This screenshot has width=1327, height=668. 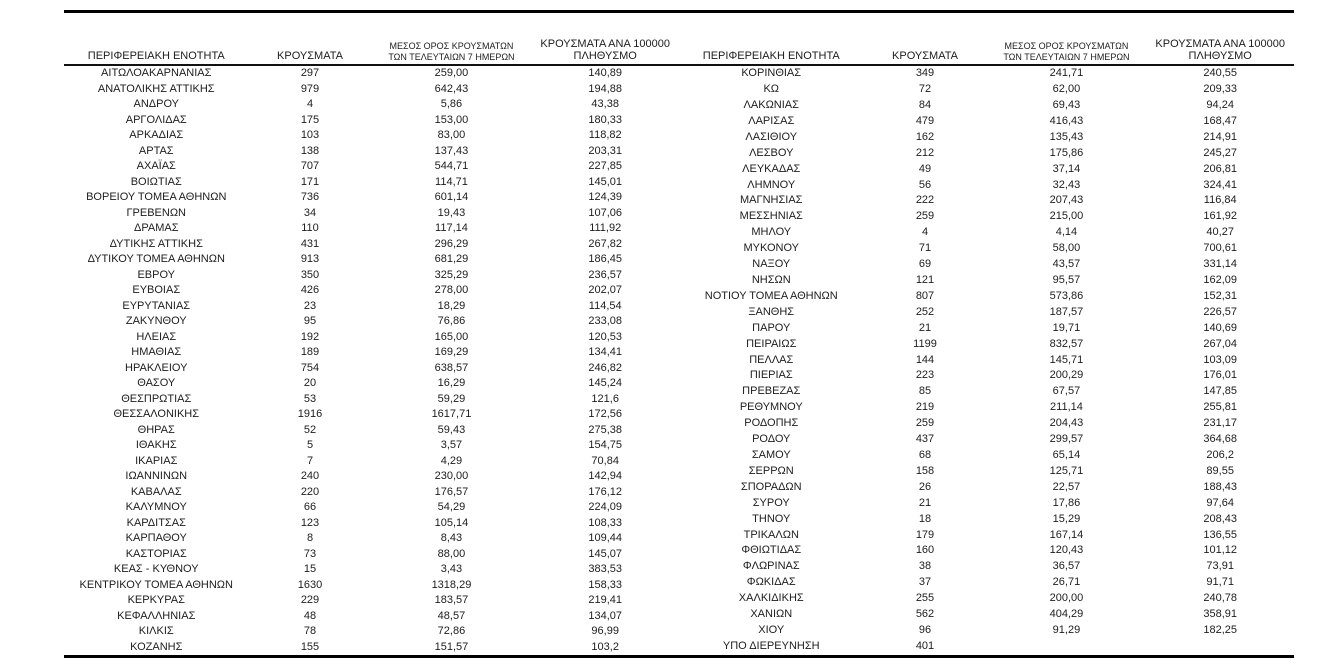 What do you see at coordinates (771, 73) in the screenshot?
I see `region-cell: ΚΟΡΙΝΘΙΑΣ` at bounding box center [771, 73].